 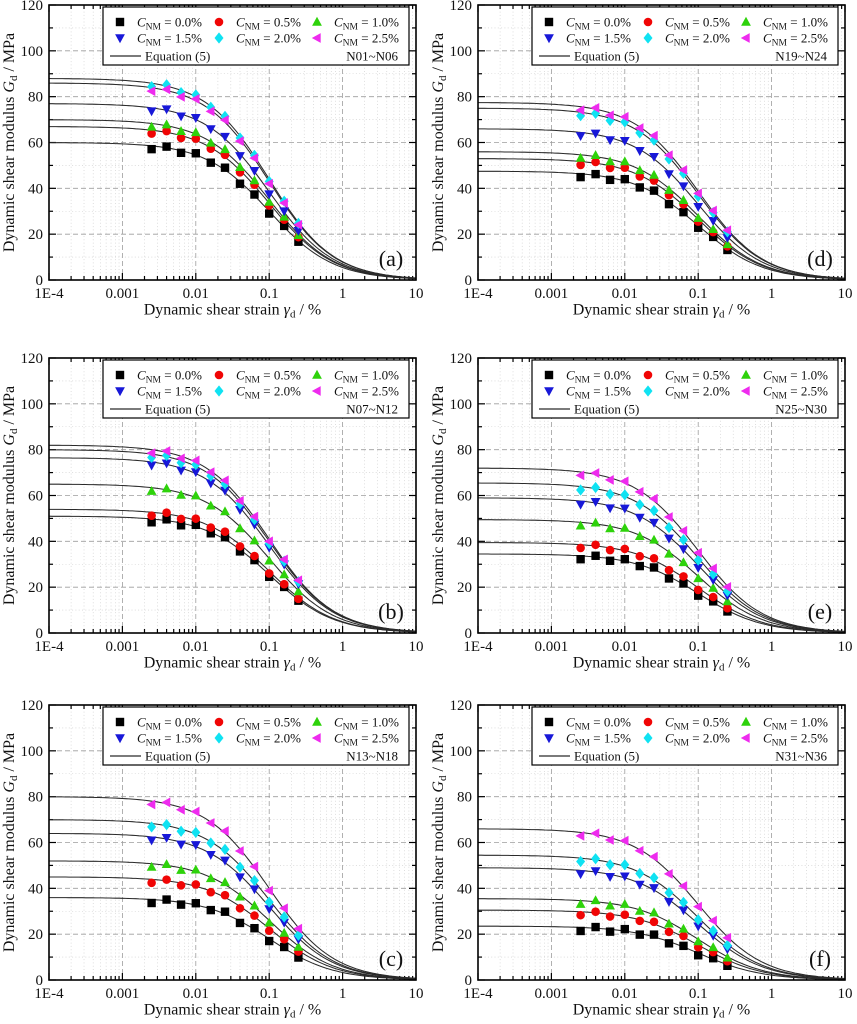 I want to click on legend-sample-range: N01~N06, so click(x=372, y=56).